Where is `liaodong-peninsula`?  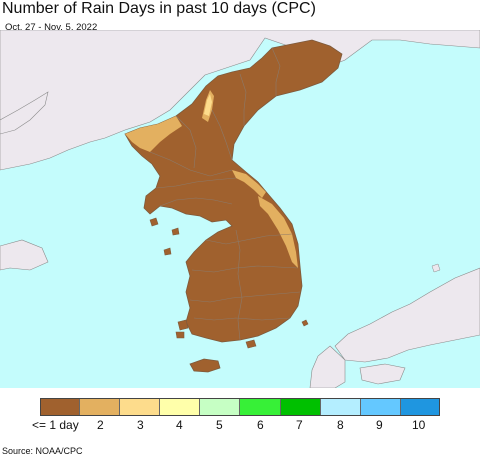
liaodong-peninsula is located at coordinates (24, 113).